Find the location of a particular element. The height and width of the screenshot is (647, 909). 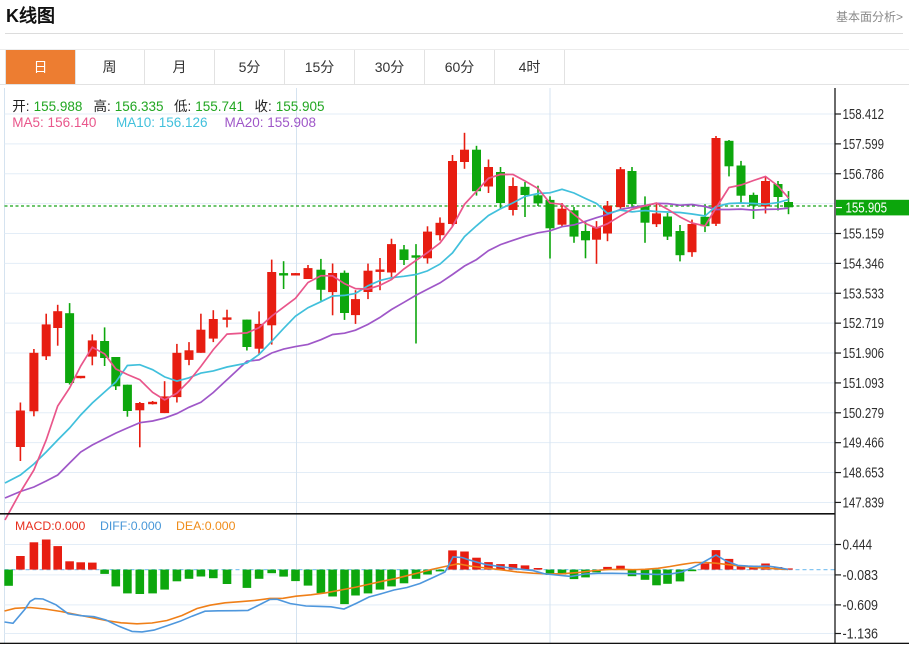

svg-text: -1.136 is located at coordinates (861, 635).